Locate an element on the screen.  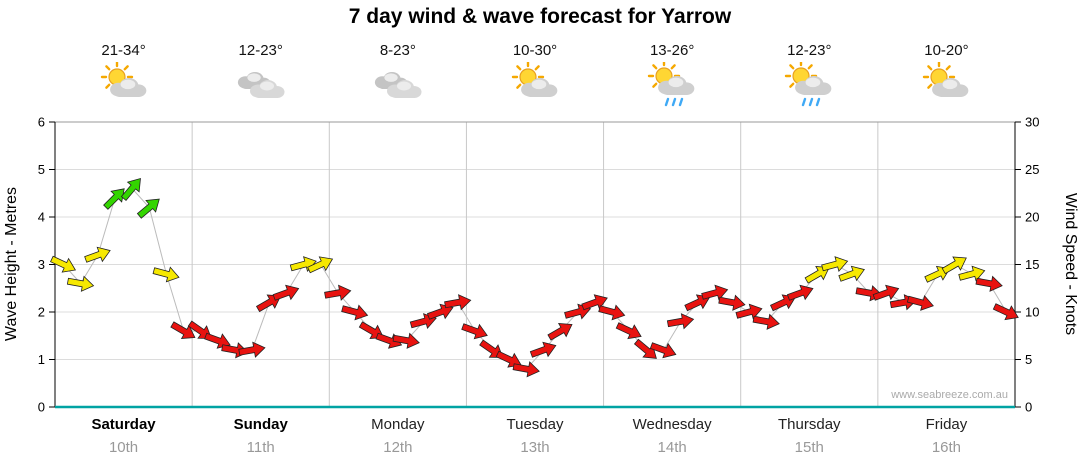
left-tick-label: 6 is located at coordinates (41, 122).